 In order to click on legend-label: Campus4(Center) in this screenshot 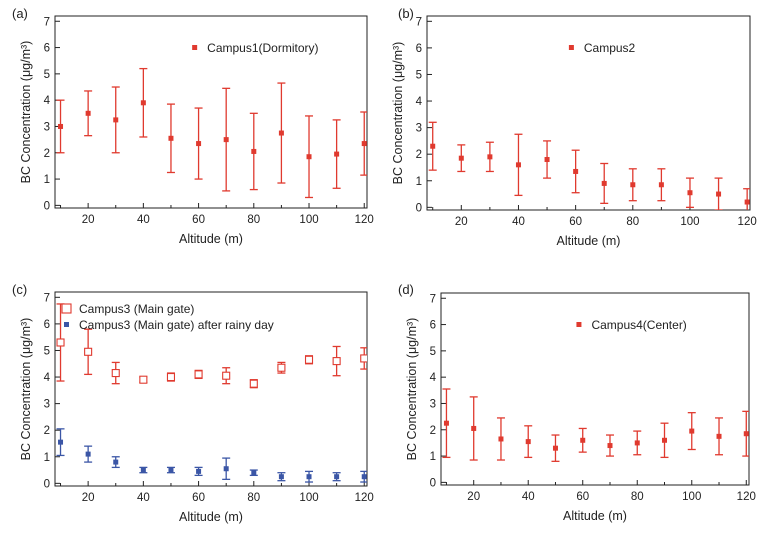, I will do `click(638, 325)`.